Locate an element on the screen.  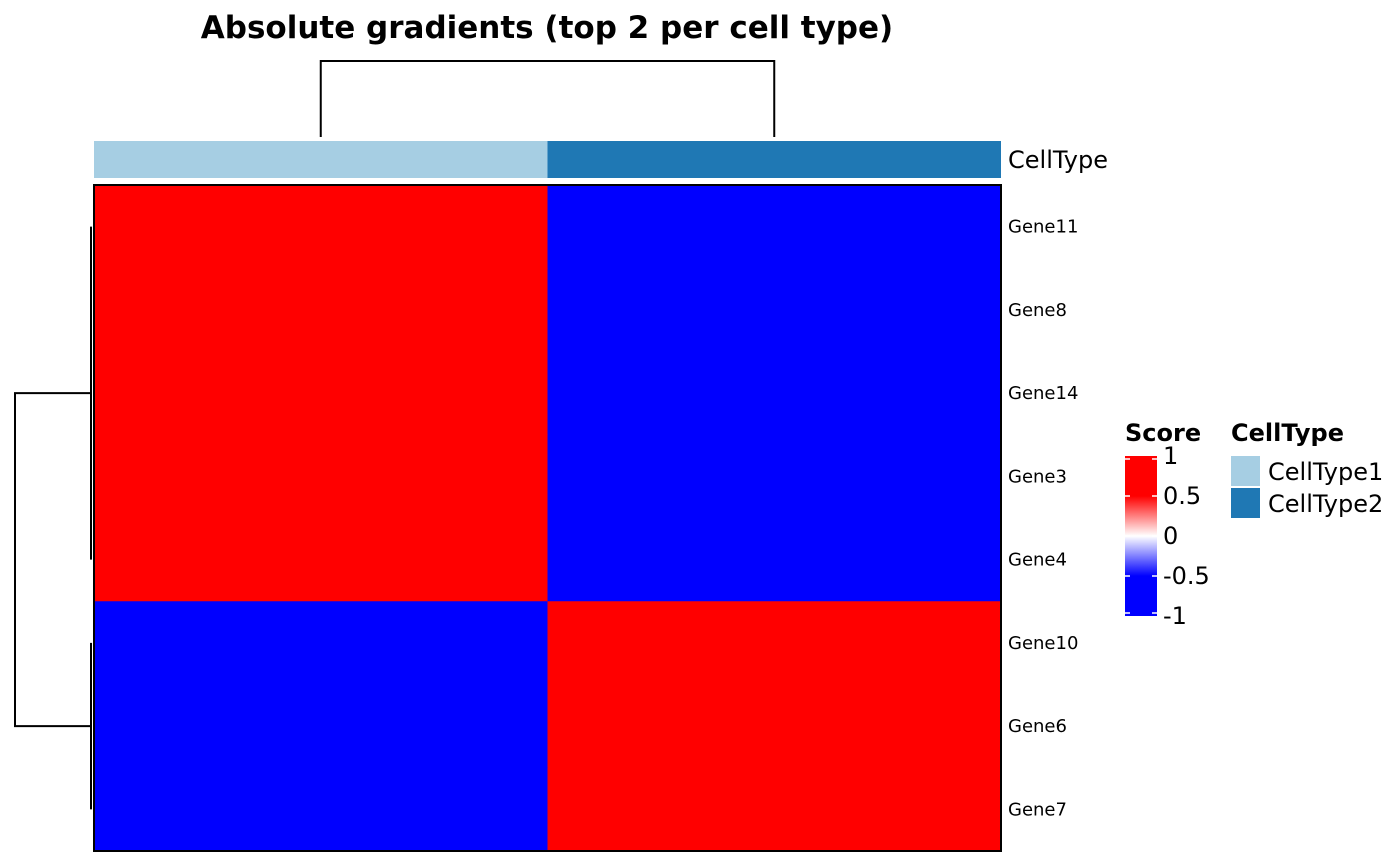
row-dendrogram is located at coordinates (53, 518).